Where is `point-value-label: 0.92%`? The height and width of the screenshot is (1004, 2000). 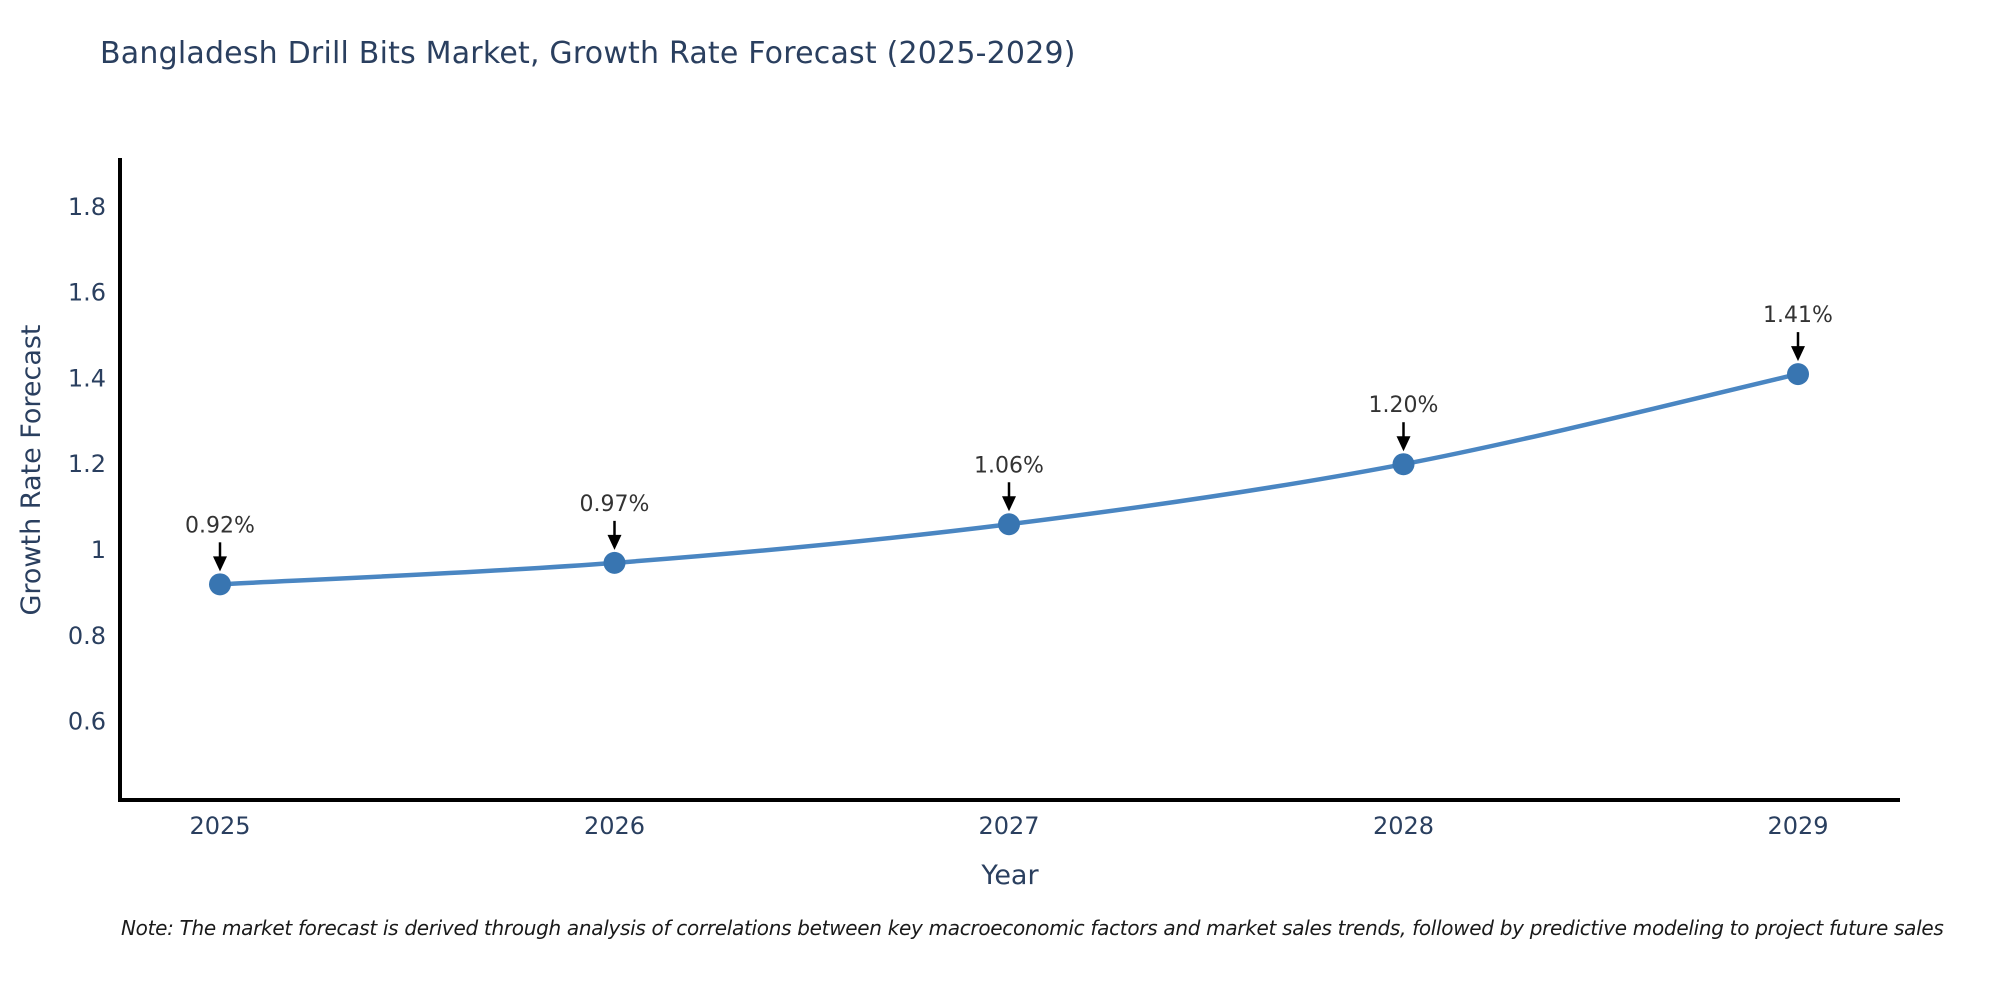 point-value-label: 0.92% is located at coordinates (220, 525).